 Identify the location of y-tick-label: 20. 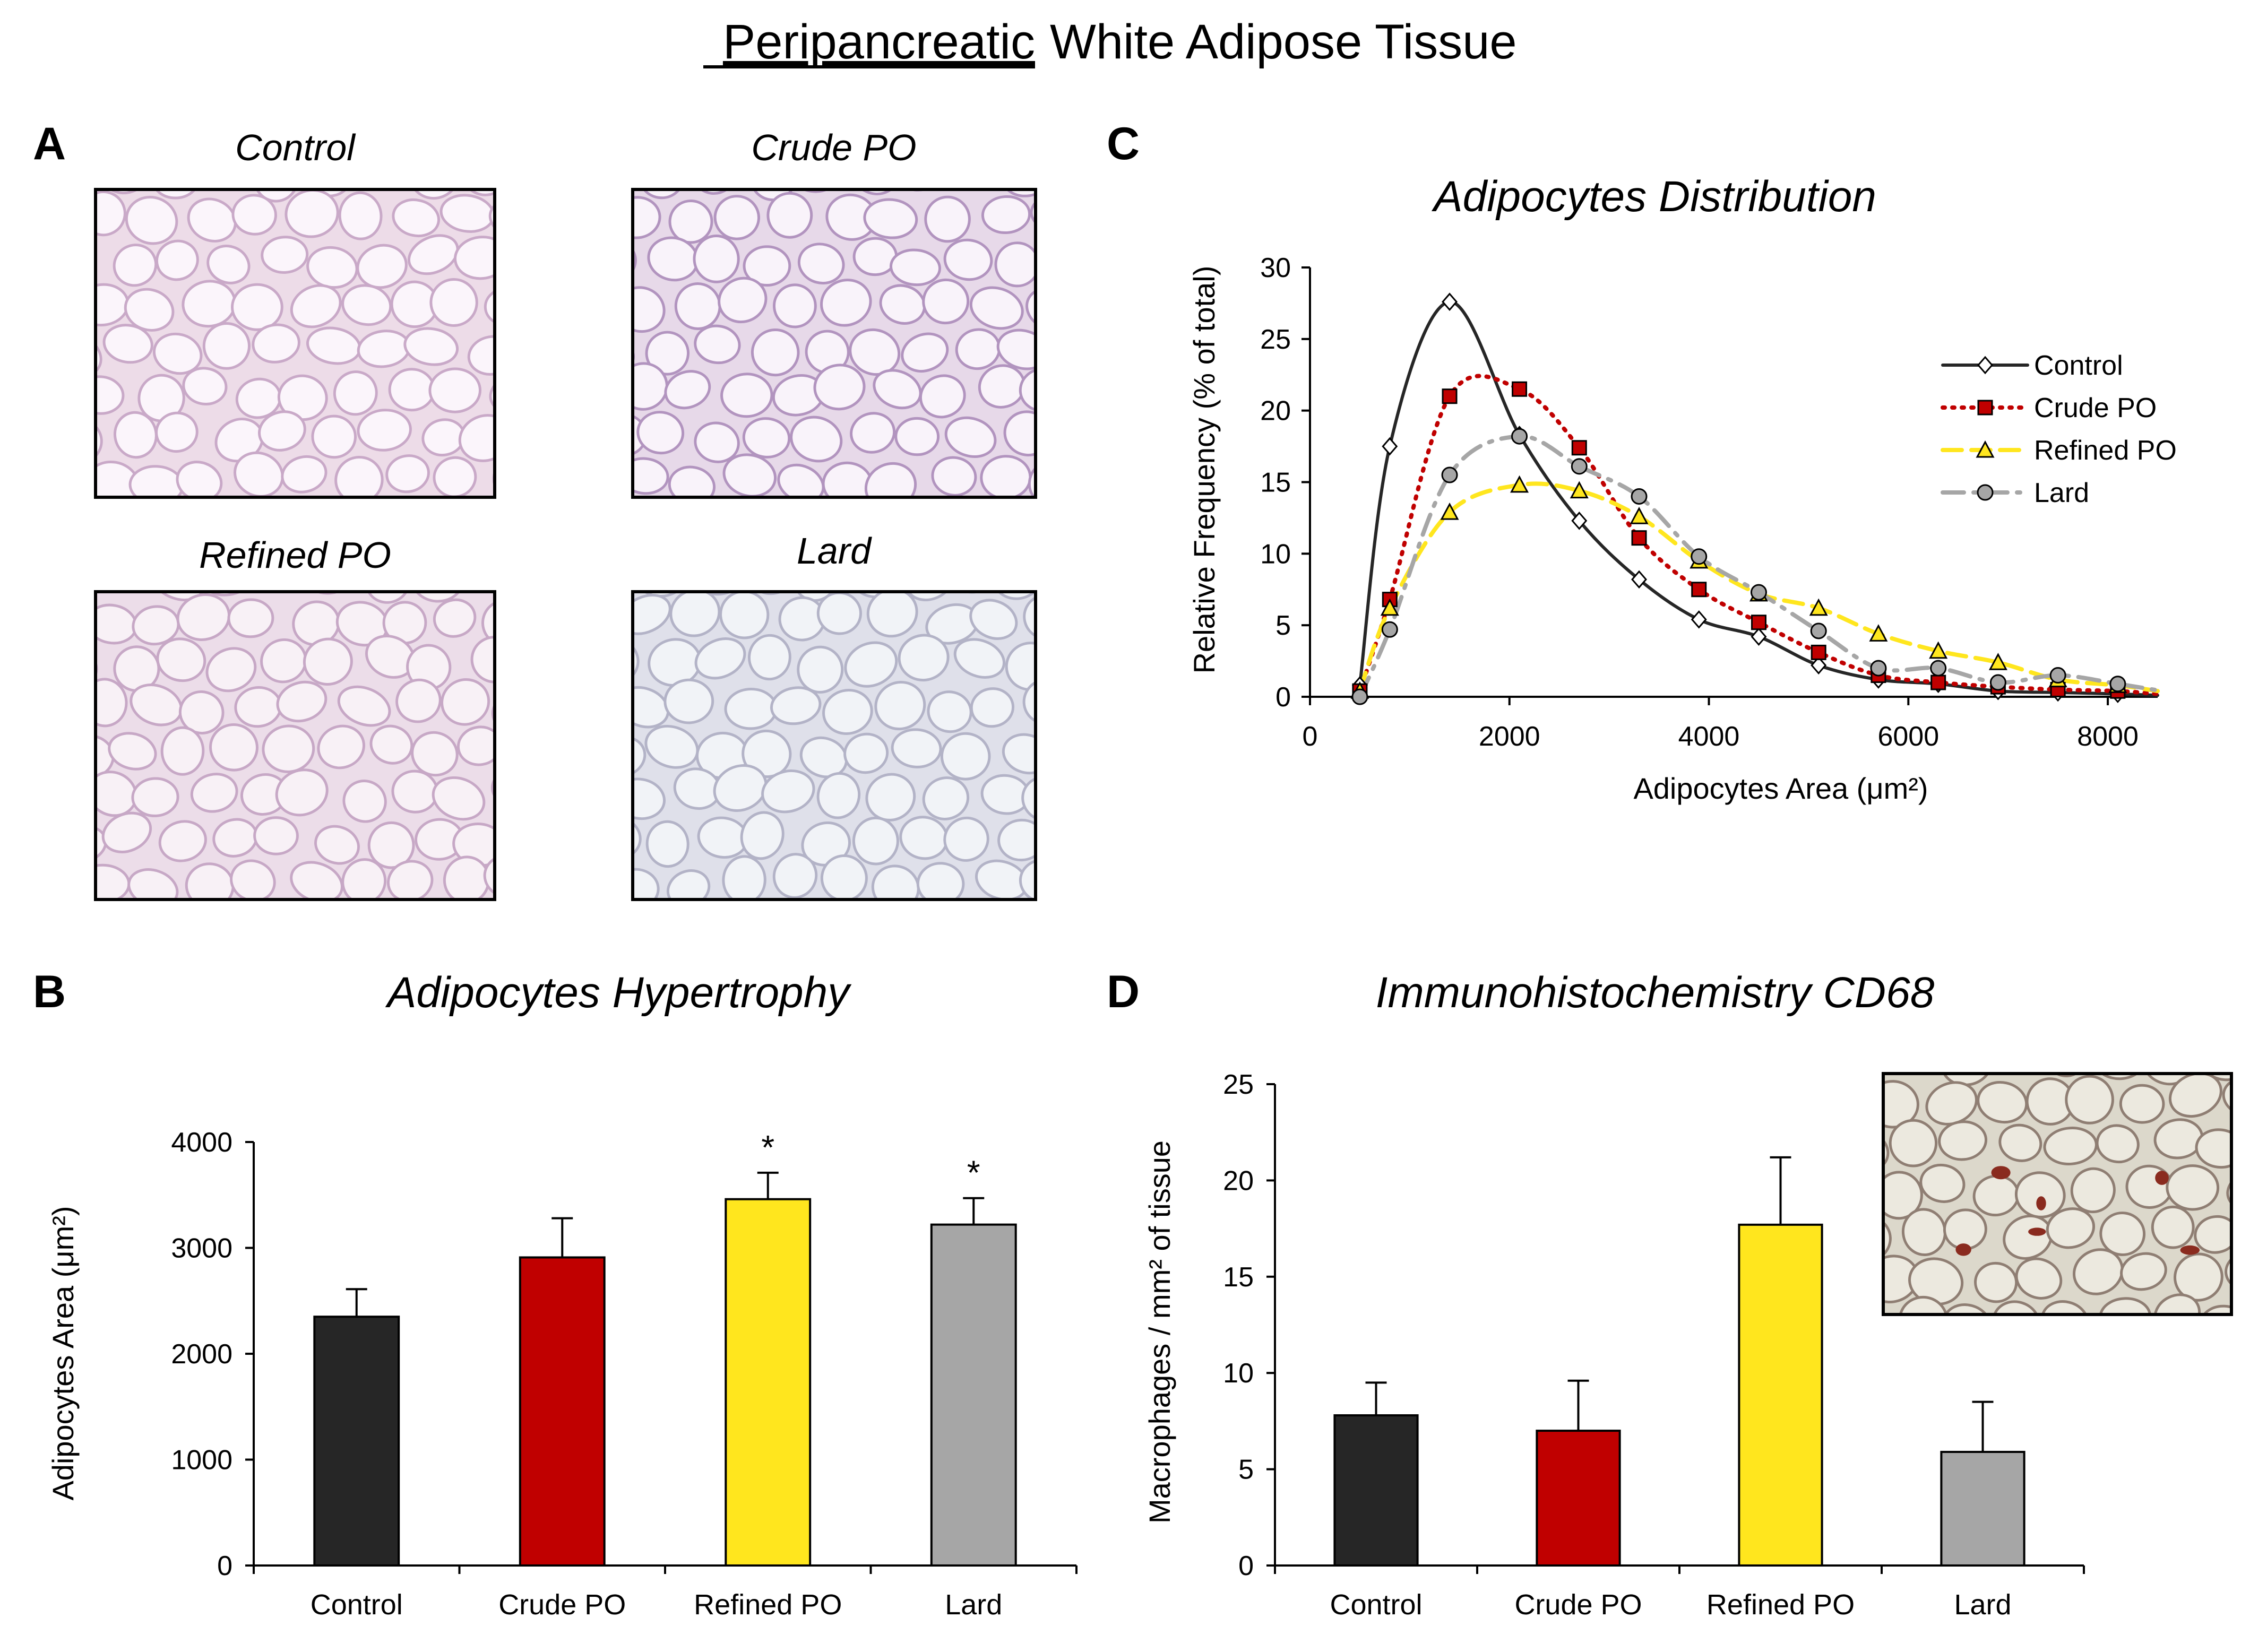
(1275, 411).